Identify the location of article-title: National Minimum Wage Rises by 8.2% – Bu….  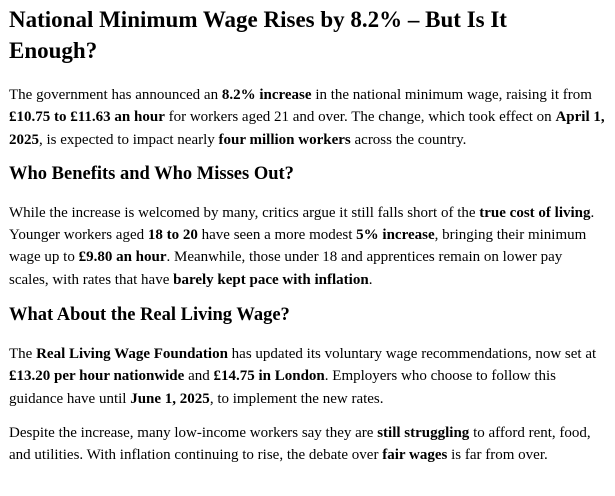
(258, 35).